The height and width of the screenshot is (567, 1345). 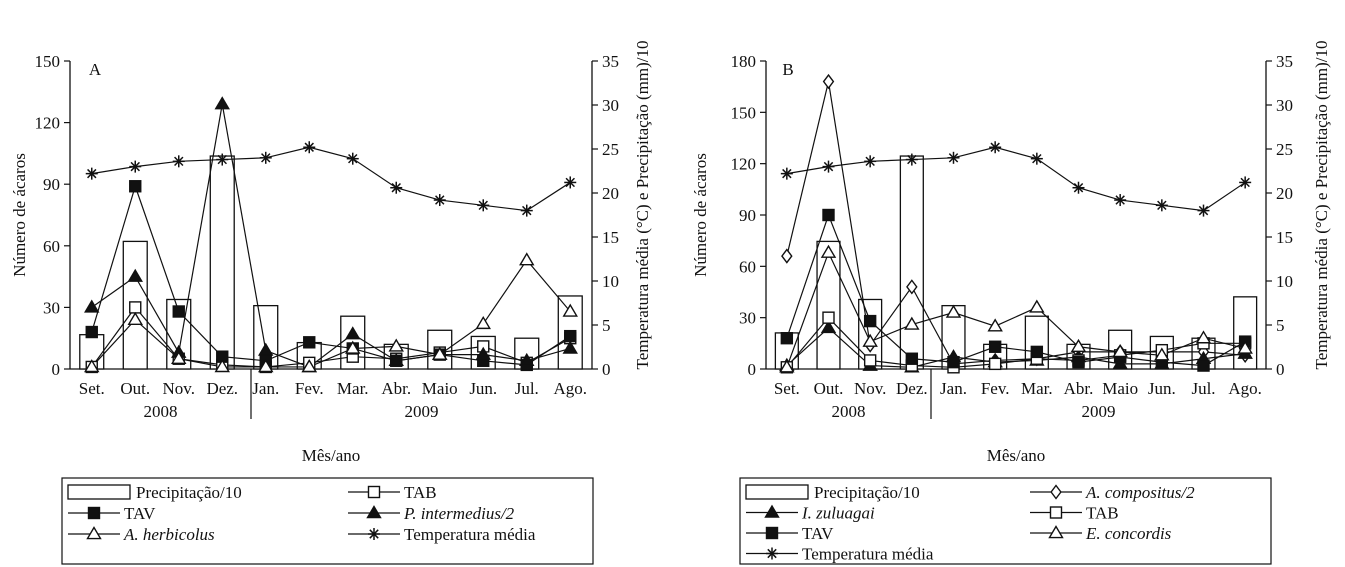 What do you see at coordinates (222, 262) in the screenshot?
I see `panel-a-bar-precipitacao` at bounding box center [222, 262].